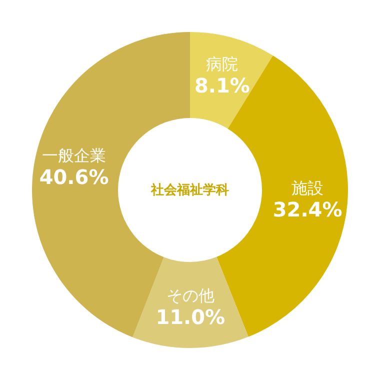  I want to click on donut-slice, so click(190, 302).